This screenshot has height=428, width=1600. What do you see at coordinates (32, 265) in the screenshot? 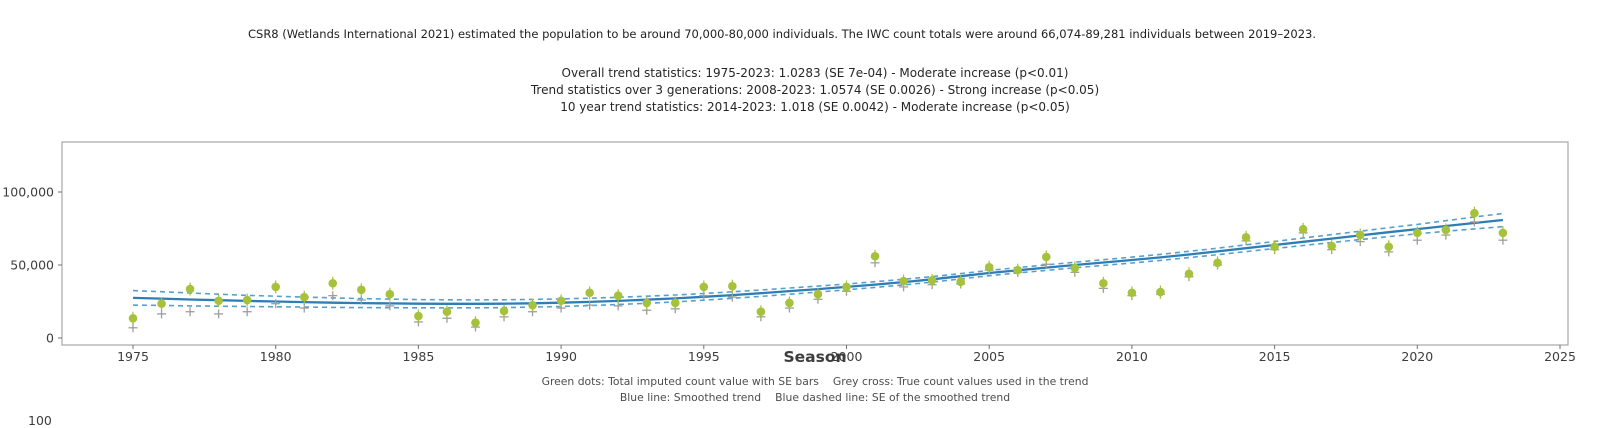
I see `y-tick-label: 50,000` at bounding box center [32, 265].